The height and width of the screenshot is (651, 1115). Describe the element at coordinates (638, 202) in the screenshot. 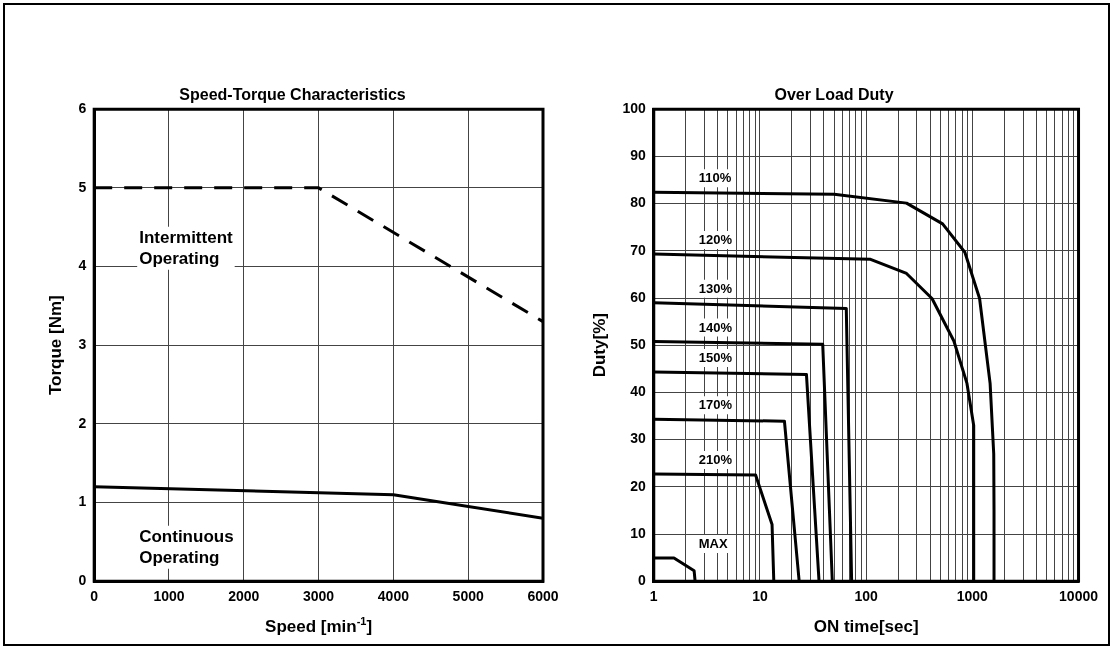

I see `y-tick-label: 80` at that location.